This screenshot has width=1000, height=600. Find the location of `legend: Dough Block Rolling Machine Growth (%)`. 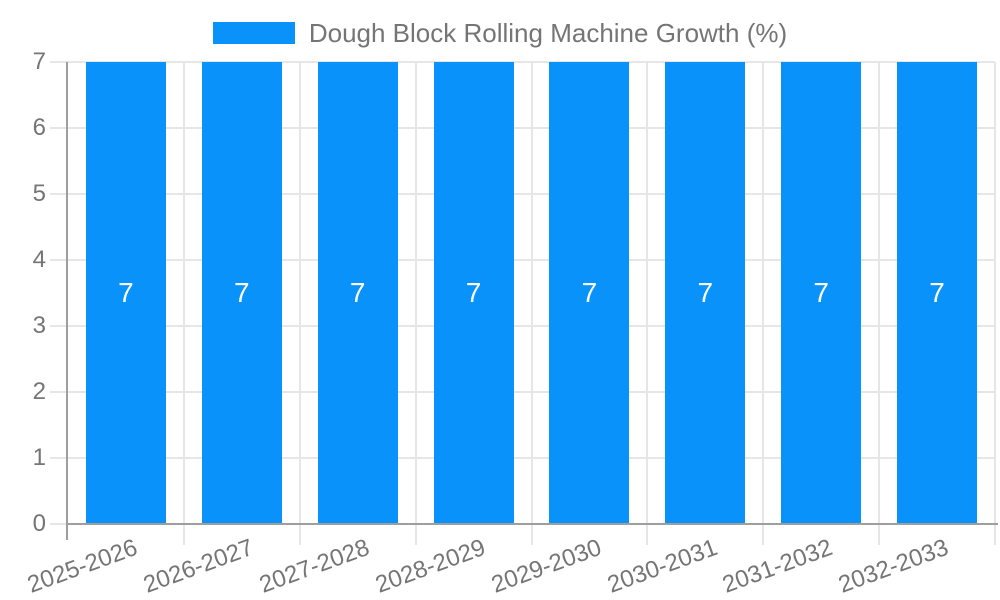

legend: Dough Block Rolling Machine Growth (%) is located at coordinates (500, 33).